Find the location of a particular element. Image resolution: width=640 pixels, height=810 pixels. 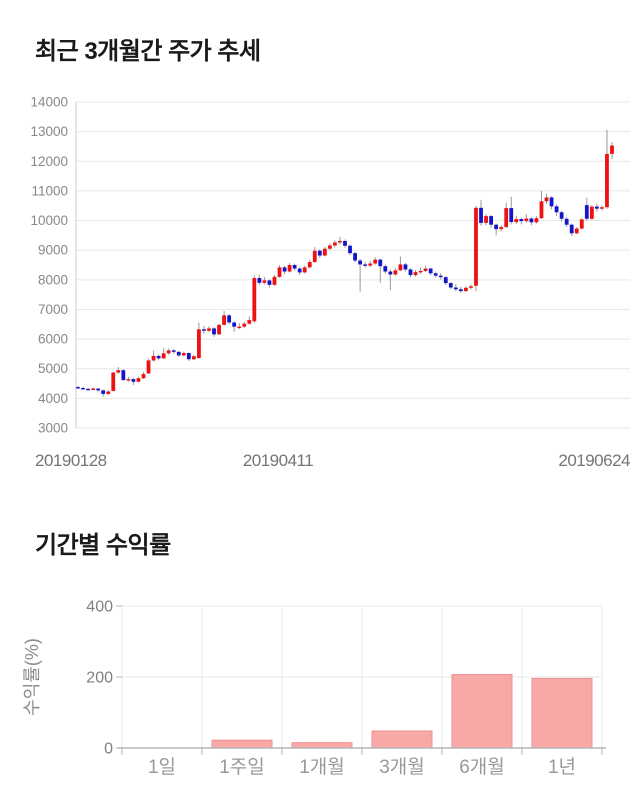

y-axis-title: 수익률(%) is located at coordinates (32, 677).